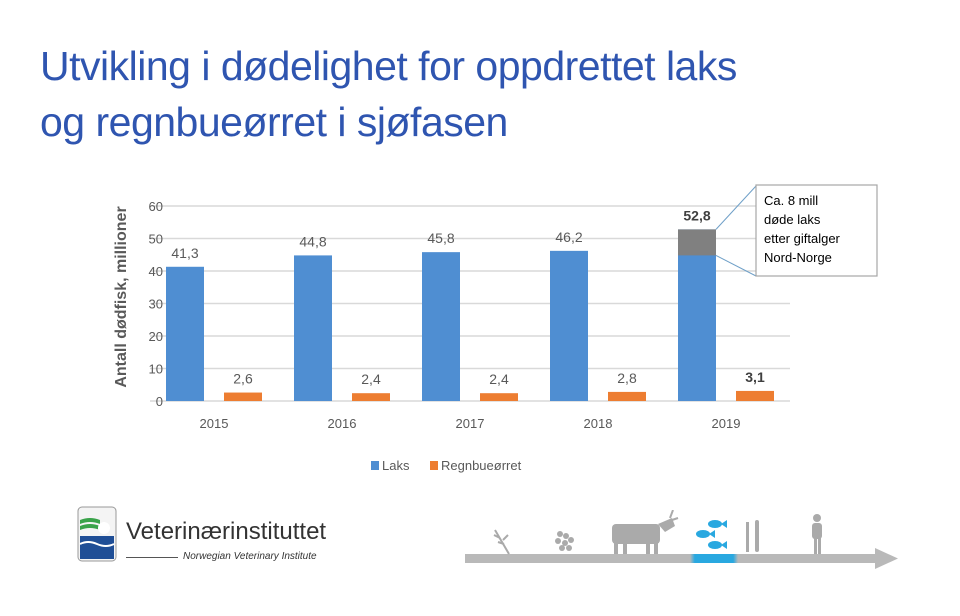  I want to click on x-tick-label: 2016, so click(342, 423).